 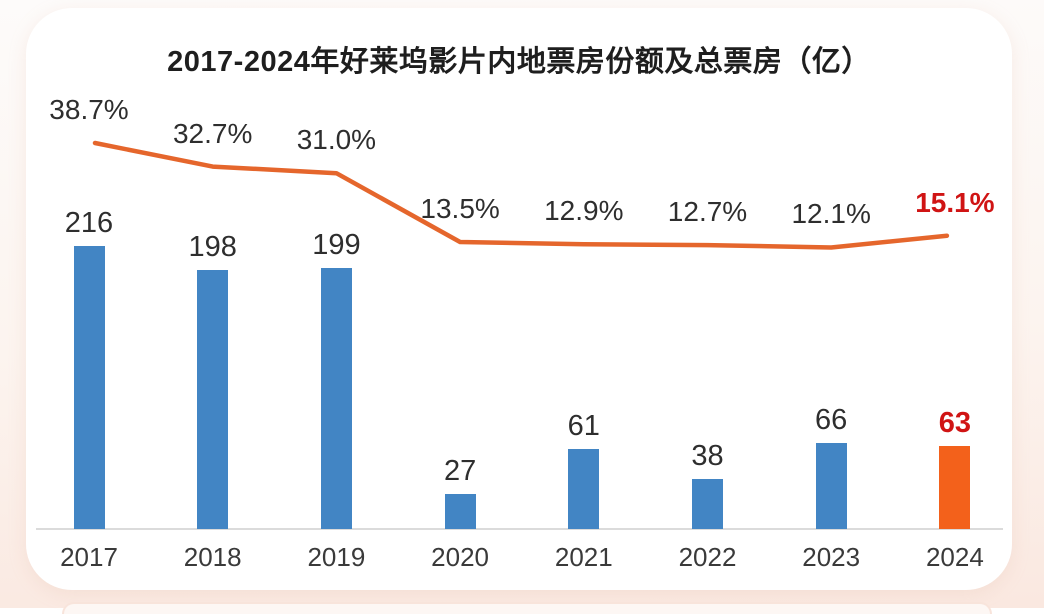 What do you see at coordinates (831, 214) in the screenshot?
I see `share-label-2023: 12.1%` at bounding box center [831, 214].